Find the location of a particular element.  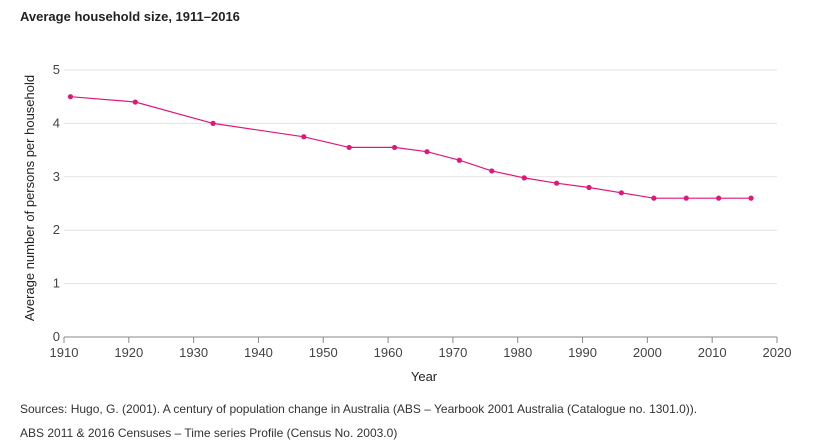

x-tick-label: 1960 is located at coordinates (388, 352).